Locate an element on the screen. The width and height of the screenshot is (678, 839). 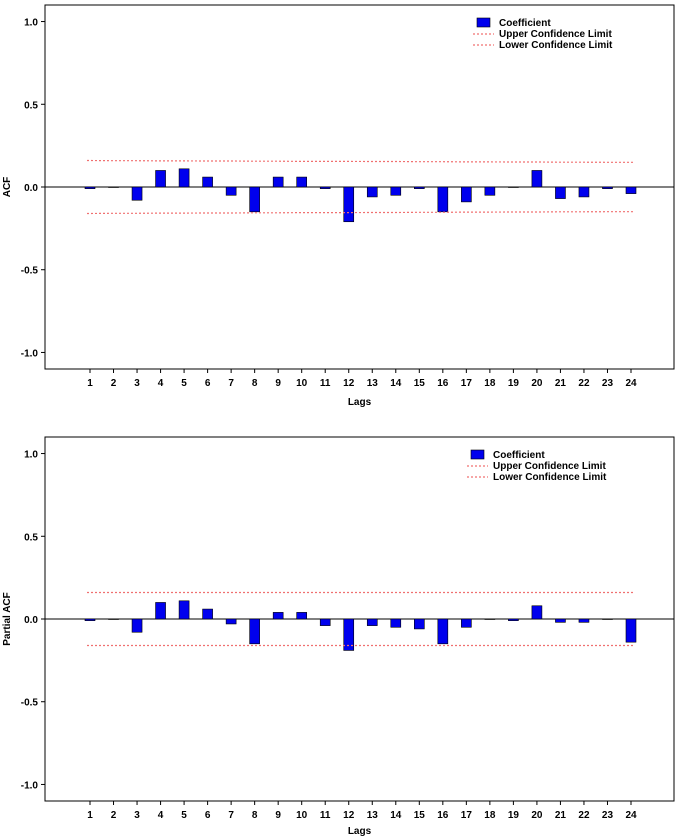
chart2-xtick-label: 14 is located at coordinates (396, 815).